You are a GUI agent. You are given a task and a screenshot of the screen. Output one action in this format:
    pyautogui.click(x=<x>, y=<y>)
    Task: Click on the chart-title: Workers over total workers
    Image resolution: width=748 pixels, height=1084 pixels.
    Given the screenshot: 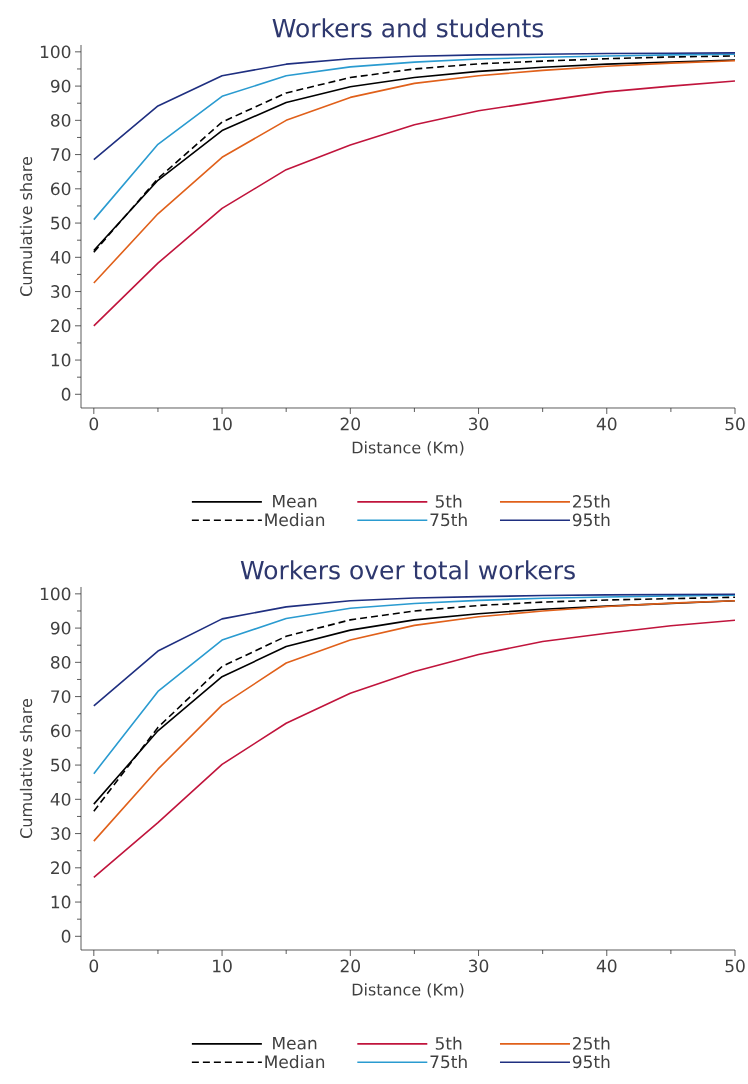 What is the action you would take?
    pyautogui.click(x=407, y=570)
    